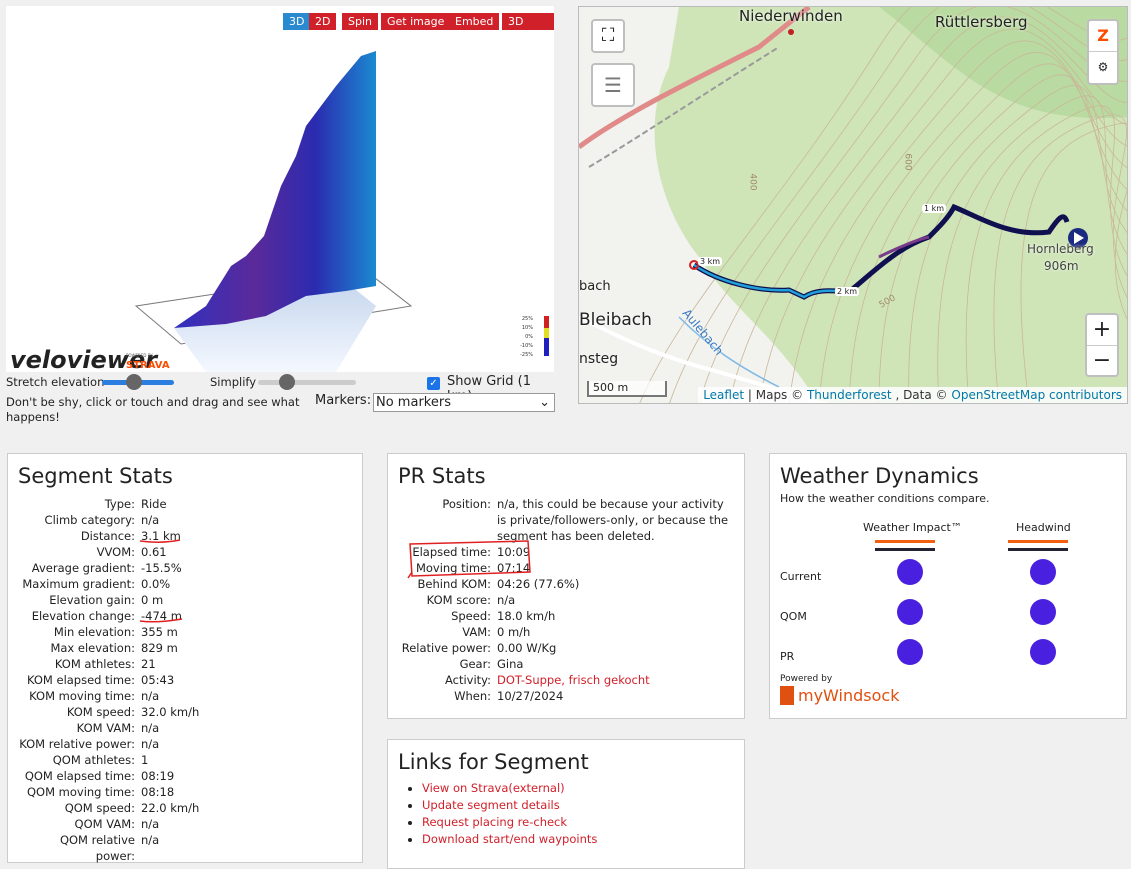  I want to click on stat-label: Max elevation:, so click(92, 648).